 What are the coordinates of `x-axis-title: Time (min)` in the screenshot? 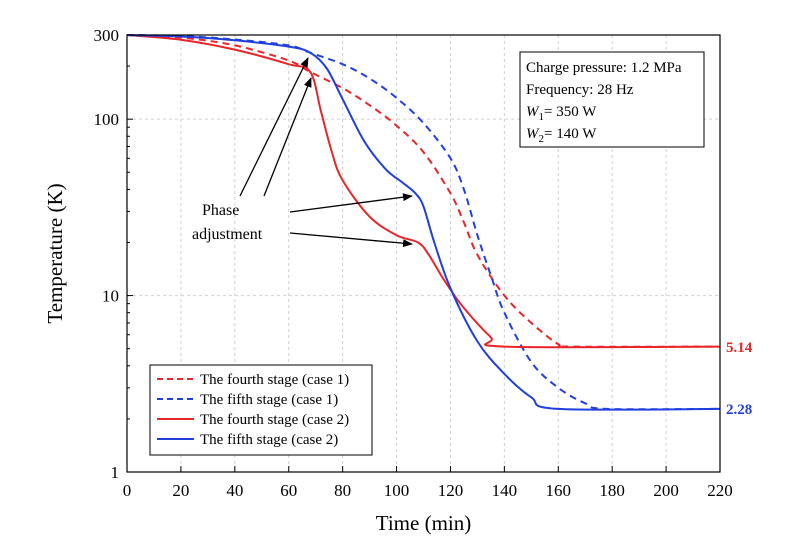 It's located at (423, 523).